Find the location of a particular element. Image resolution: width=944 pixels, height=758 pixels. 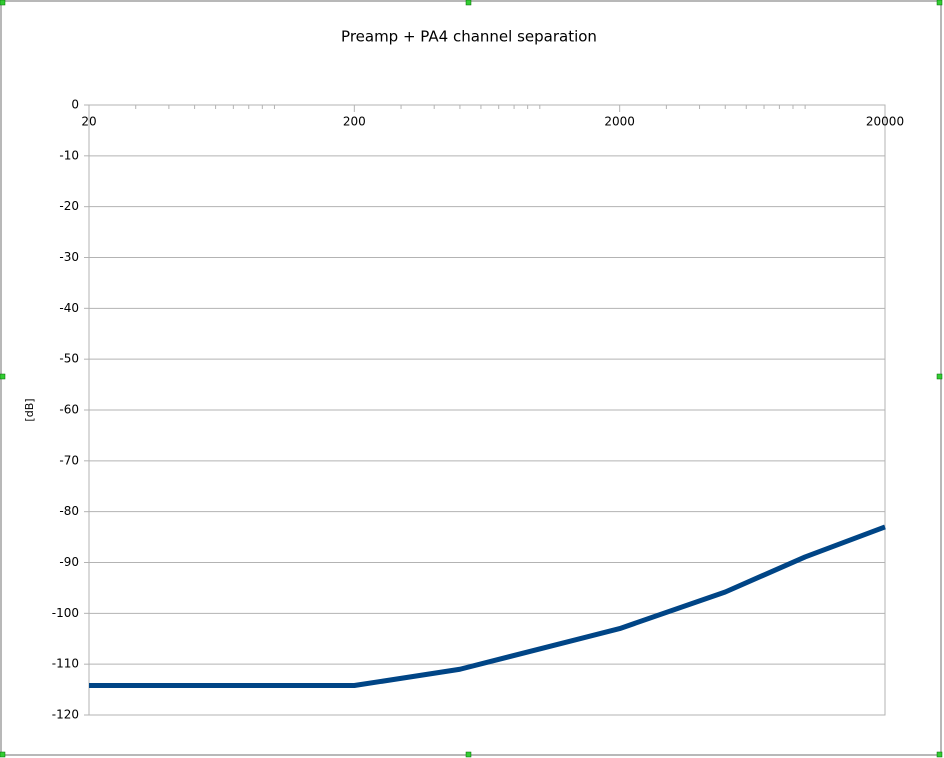

y-tick-label: -10 is located at coordinates (69, 155).